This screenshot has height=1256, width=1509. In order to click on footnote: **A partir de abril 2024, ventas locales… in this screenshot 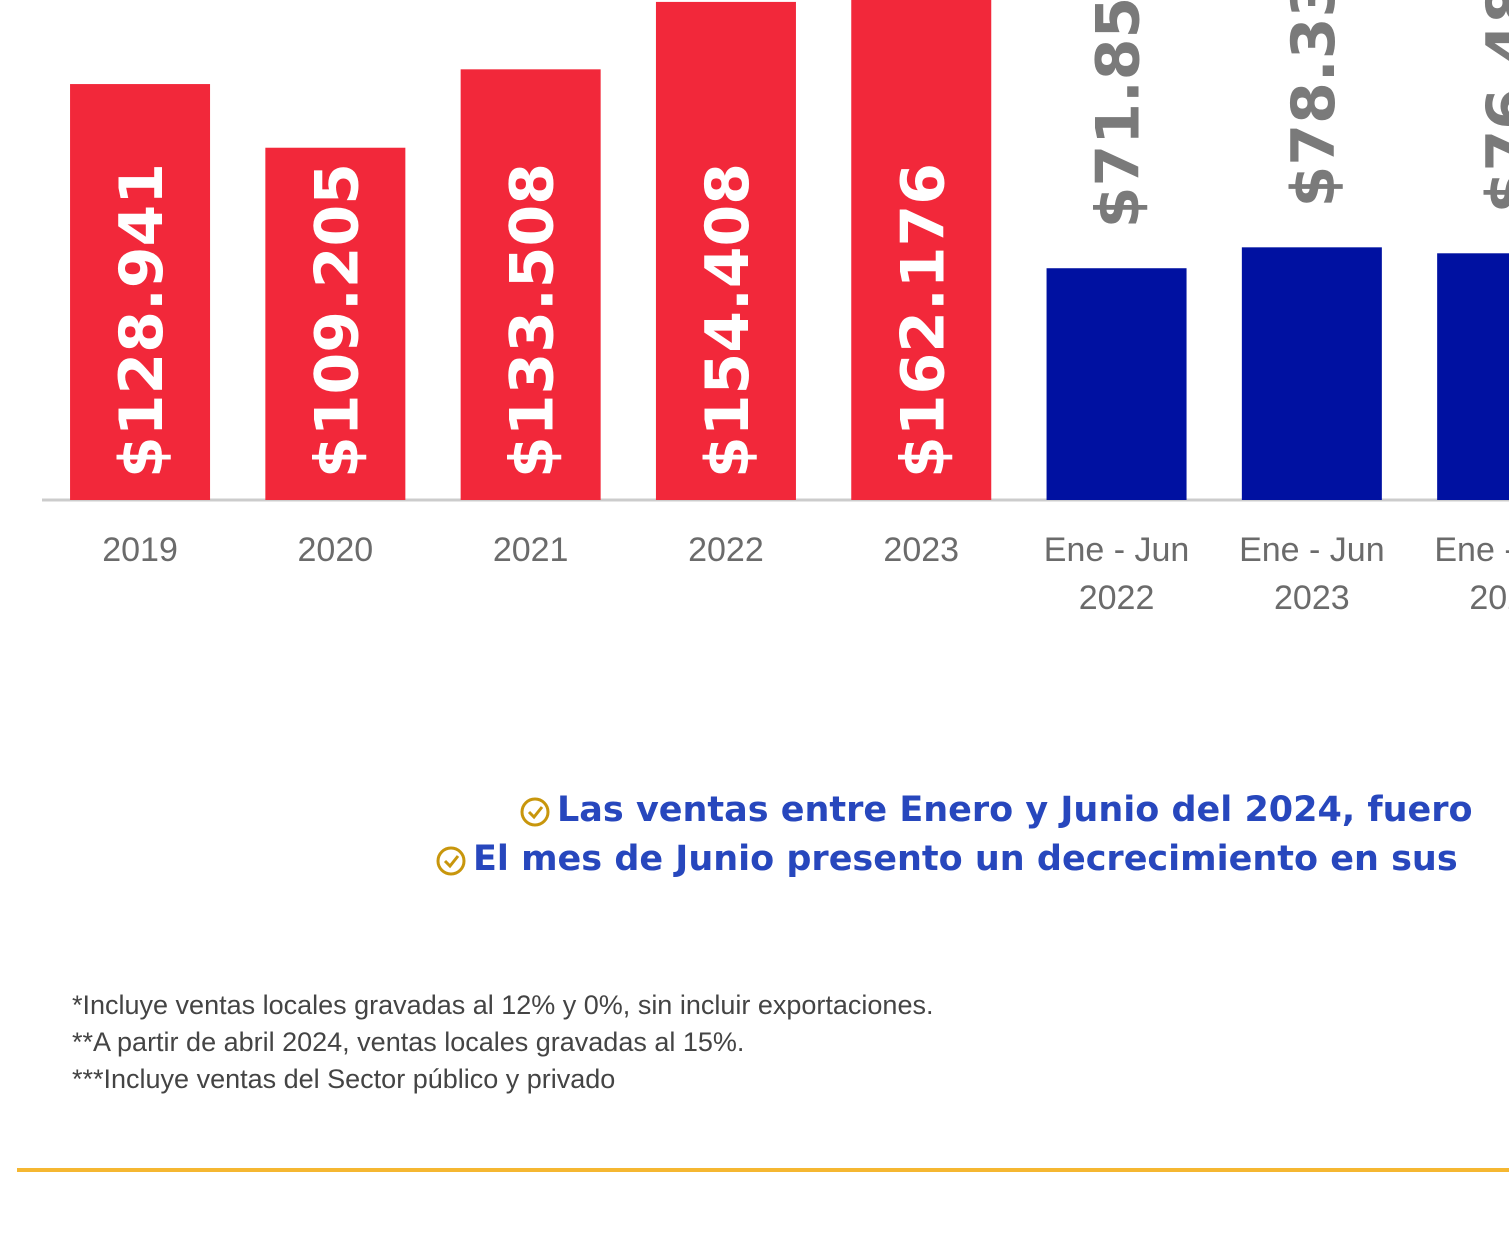, I will do `click(408, 1042)`.